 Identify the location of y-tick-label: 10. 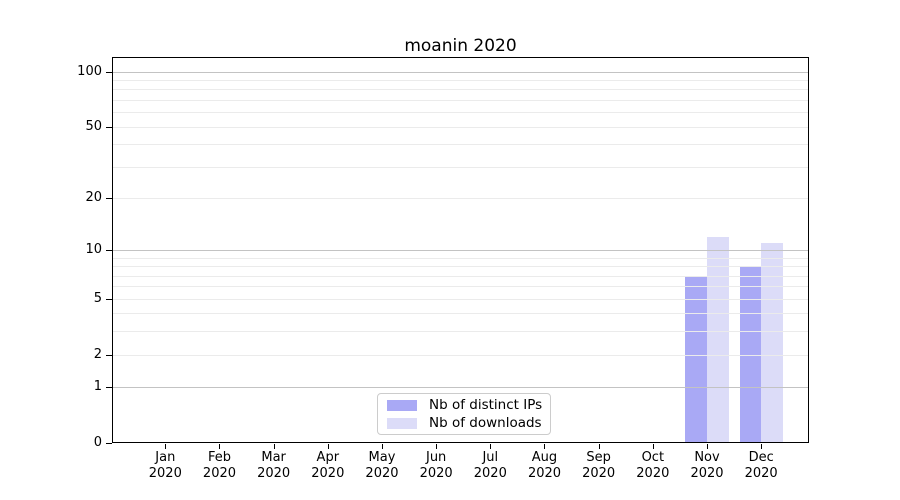
(93, 249).